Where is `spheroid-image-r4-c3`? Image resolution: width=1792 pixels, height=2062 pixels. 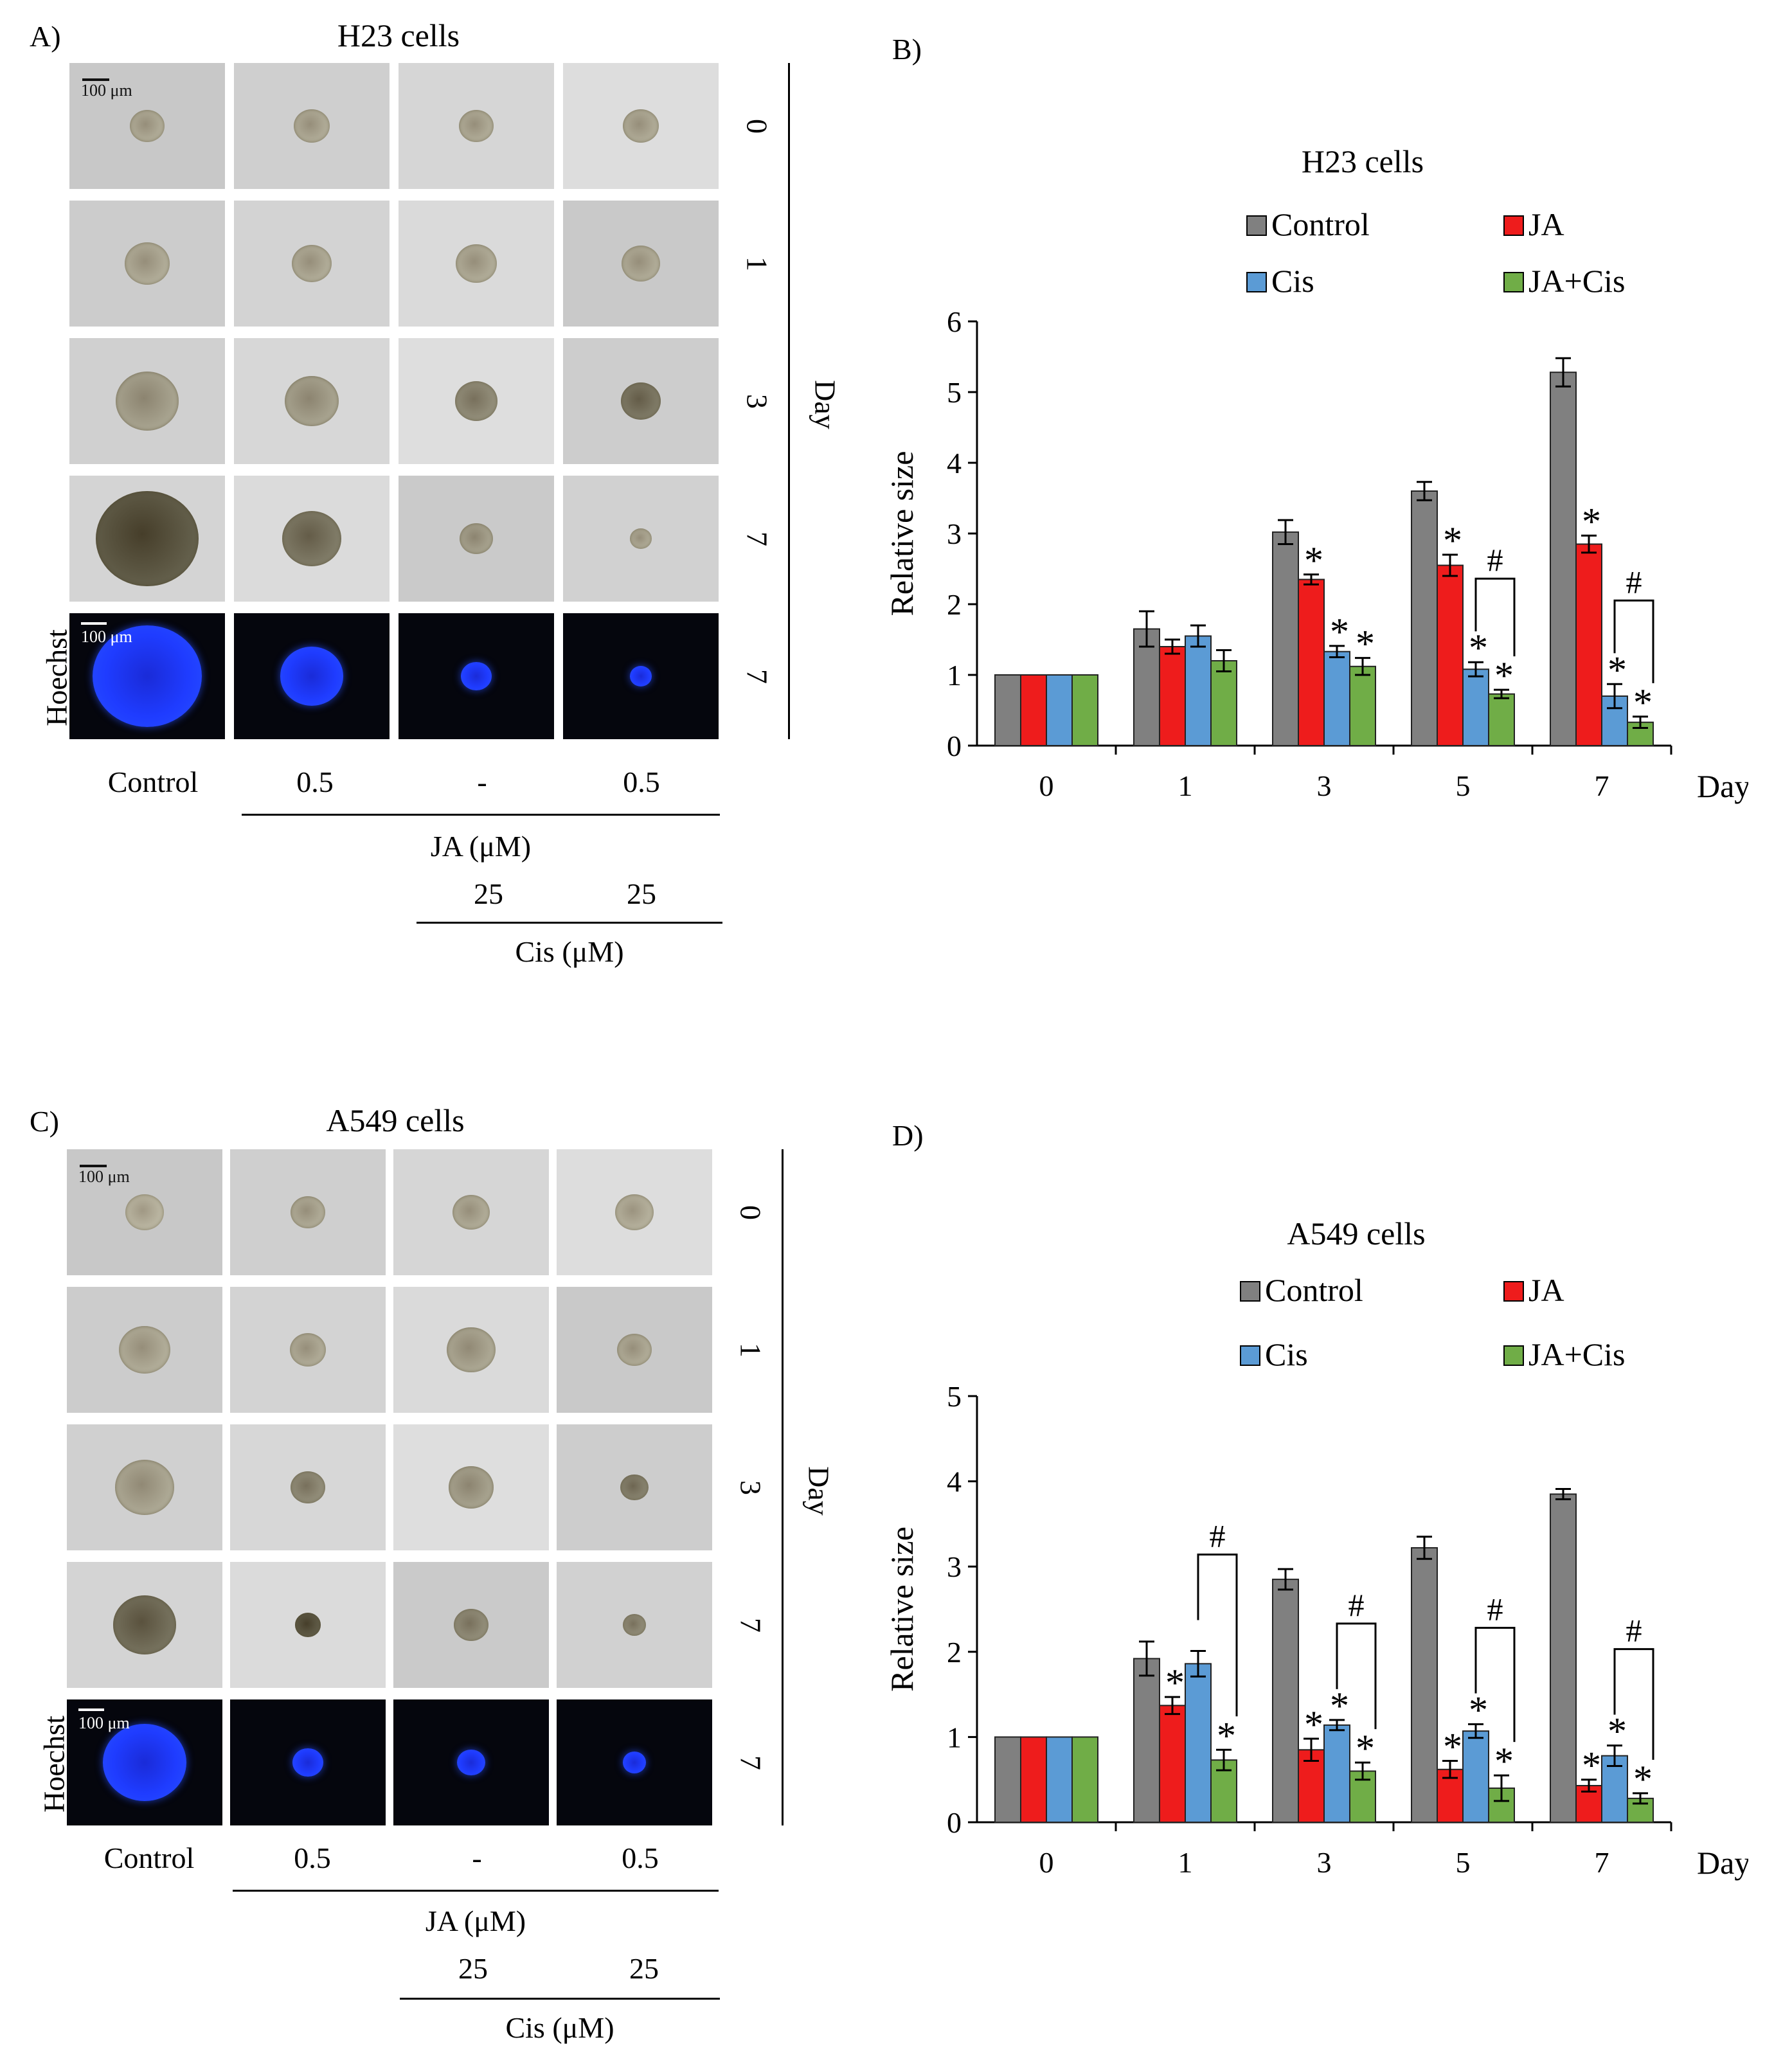
spheroid-image-r4-c3 is located at coordinates (641, 676).